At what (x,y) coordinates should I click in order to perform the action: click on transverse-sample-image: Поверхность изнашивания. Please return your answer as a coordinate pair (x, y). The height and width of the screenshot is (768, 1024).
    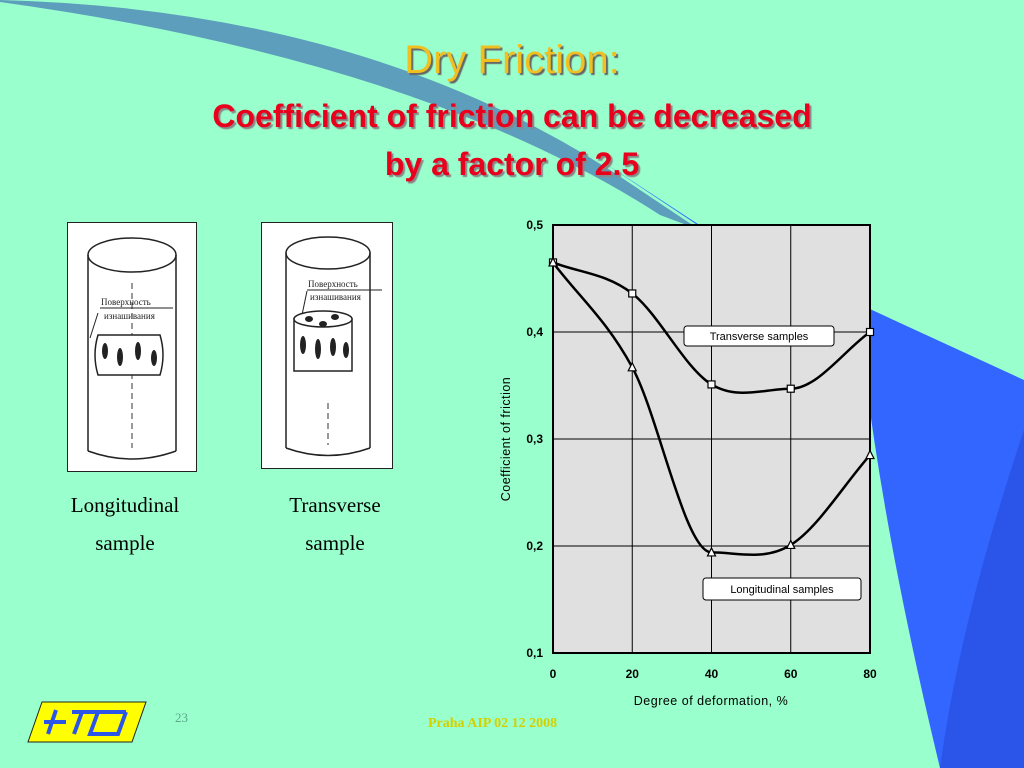
    Looking at the image, I should click on (327, 345).